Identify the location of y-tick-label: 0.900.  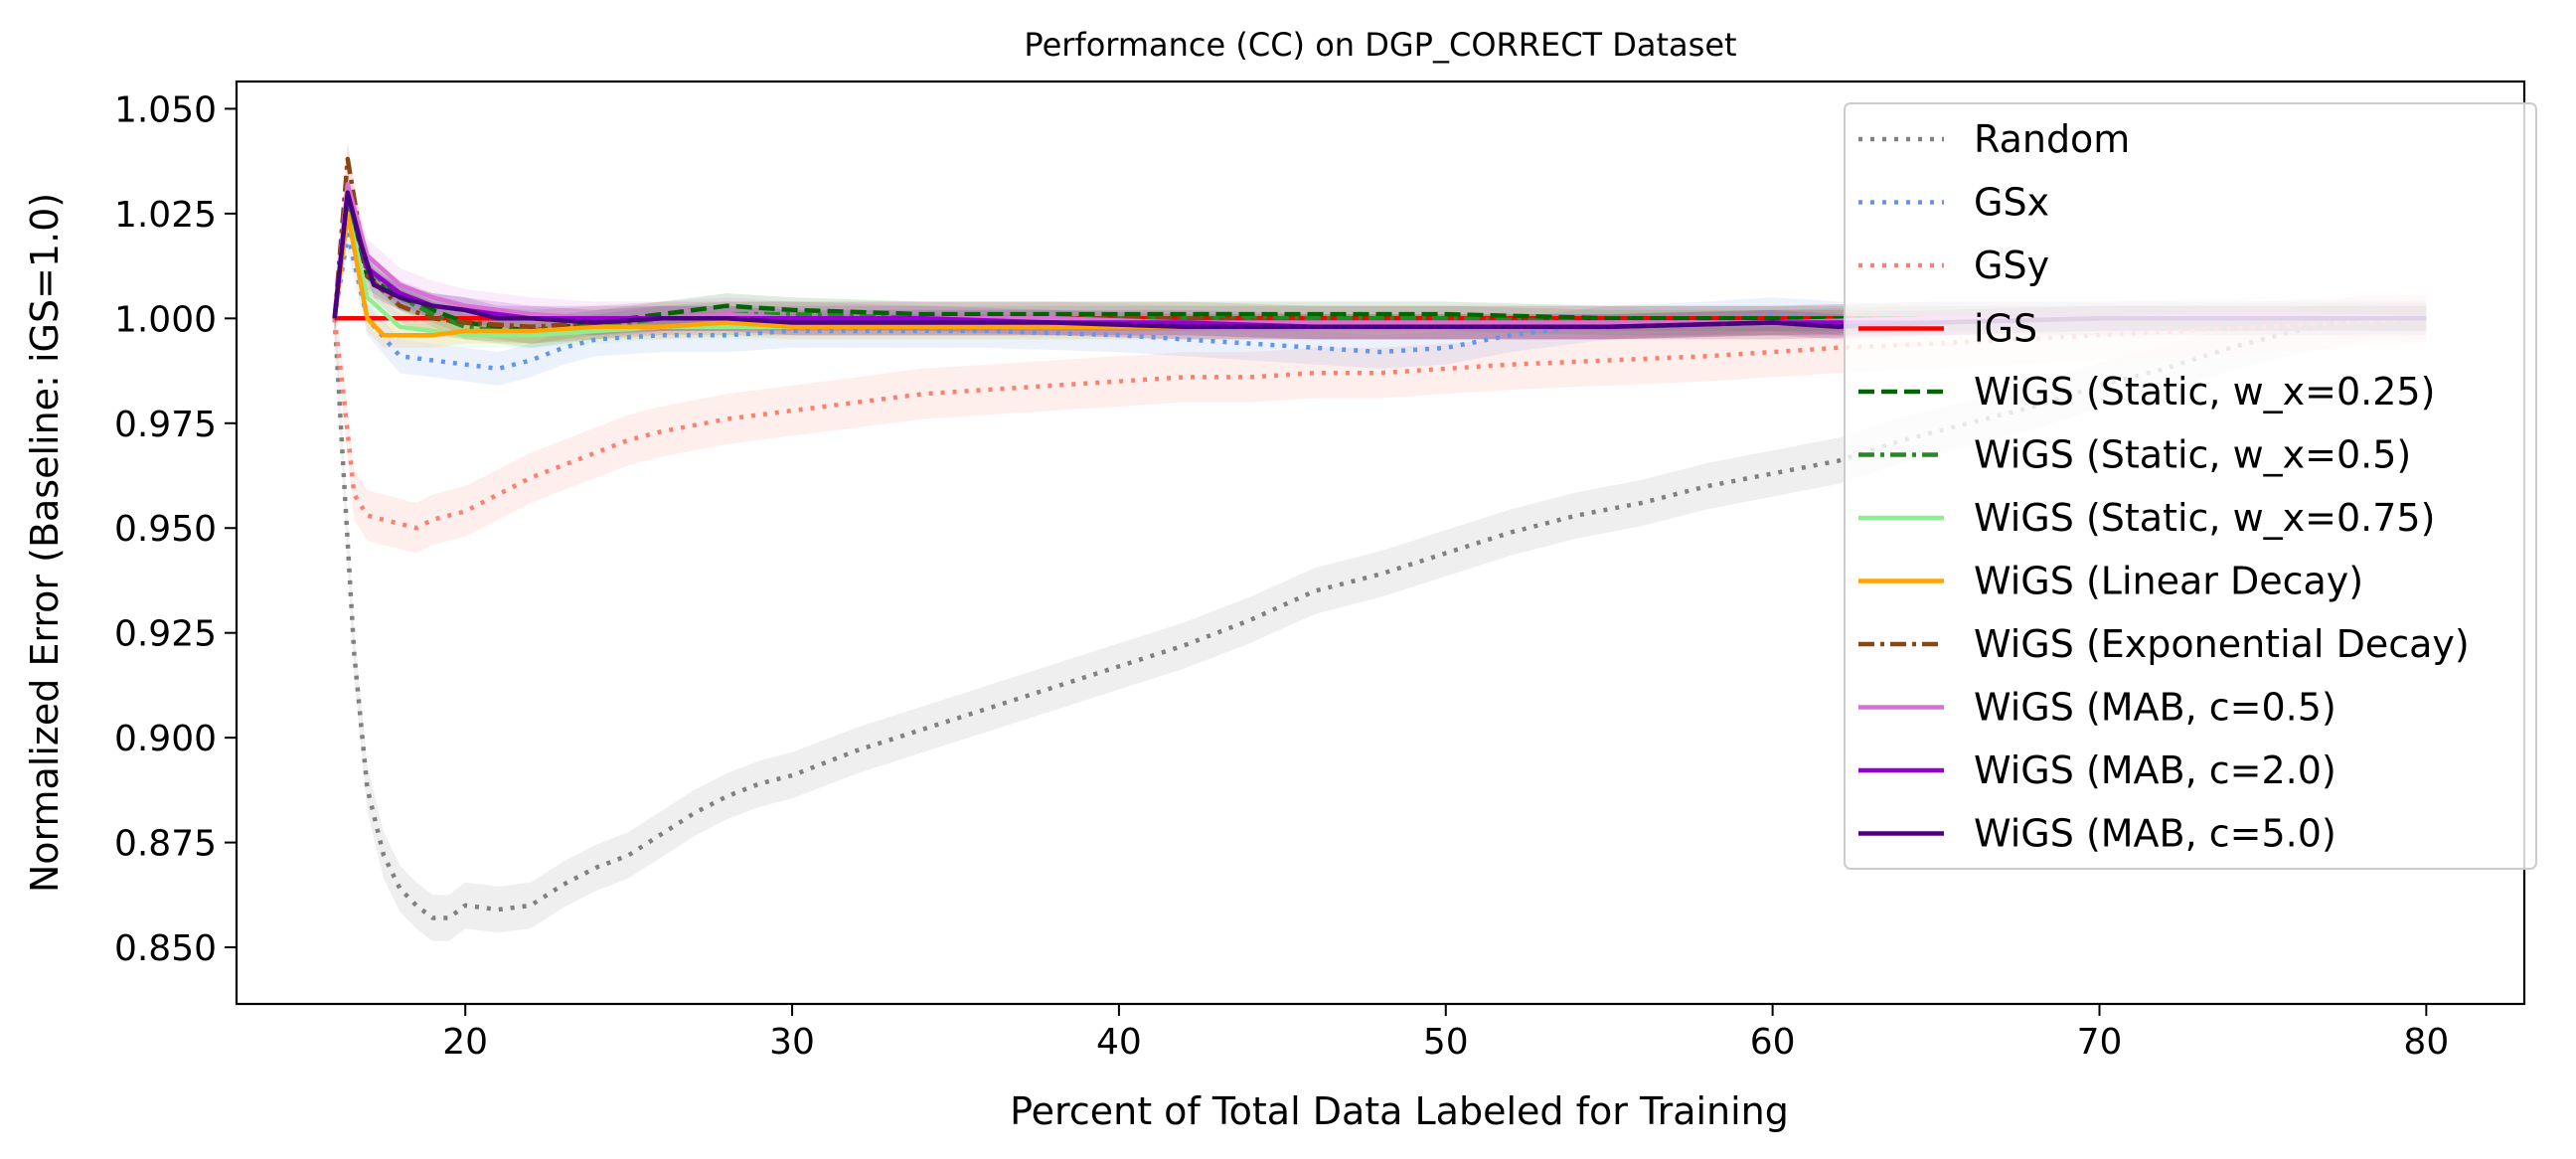
(165, 739).